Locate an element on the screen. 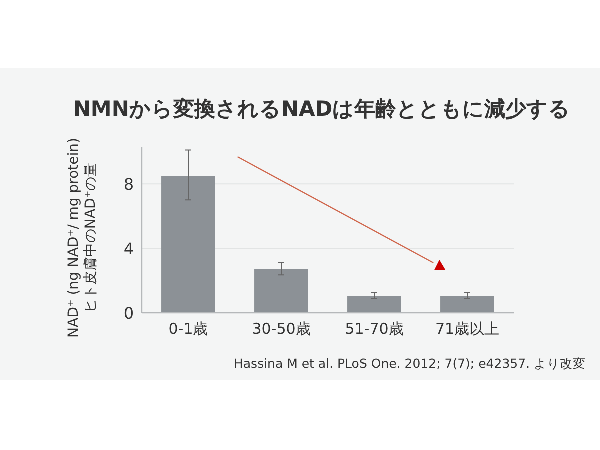 The image size is (600, 450). x-tick-label: 30-50歳 is located at coordinates (281, 329).